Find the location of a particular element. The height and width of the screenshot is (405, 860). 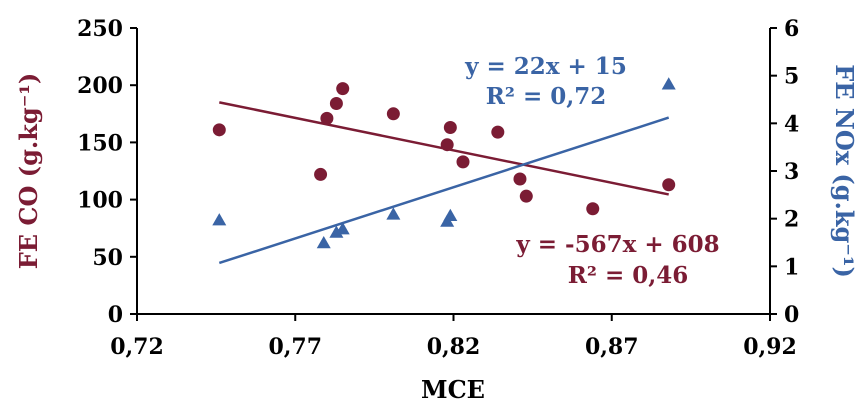

co-equation: y = -567x + 608 is located at coordinates (617, 244).